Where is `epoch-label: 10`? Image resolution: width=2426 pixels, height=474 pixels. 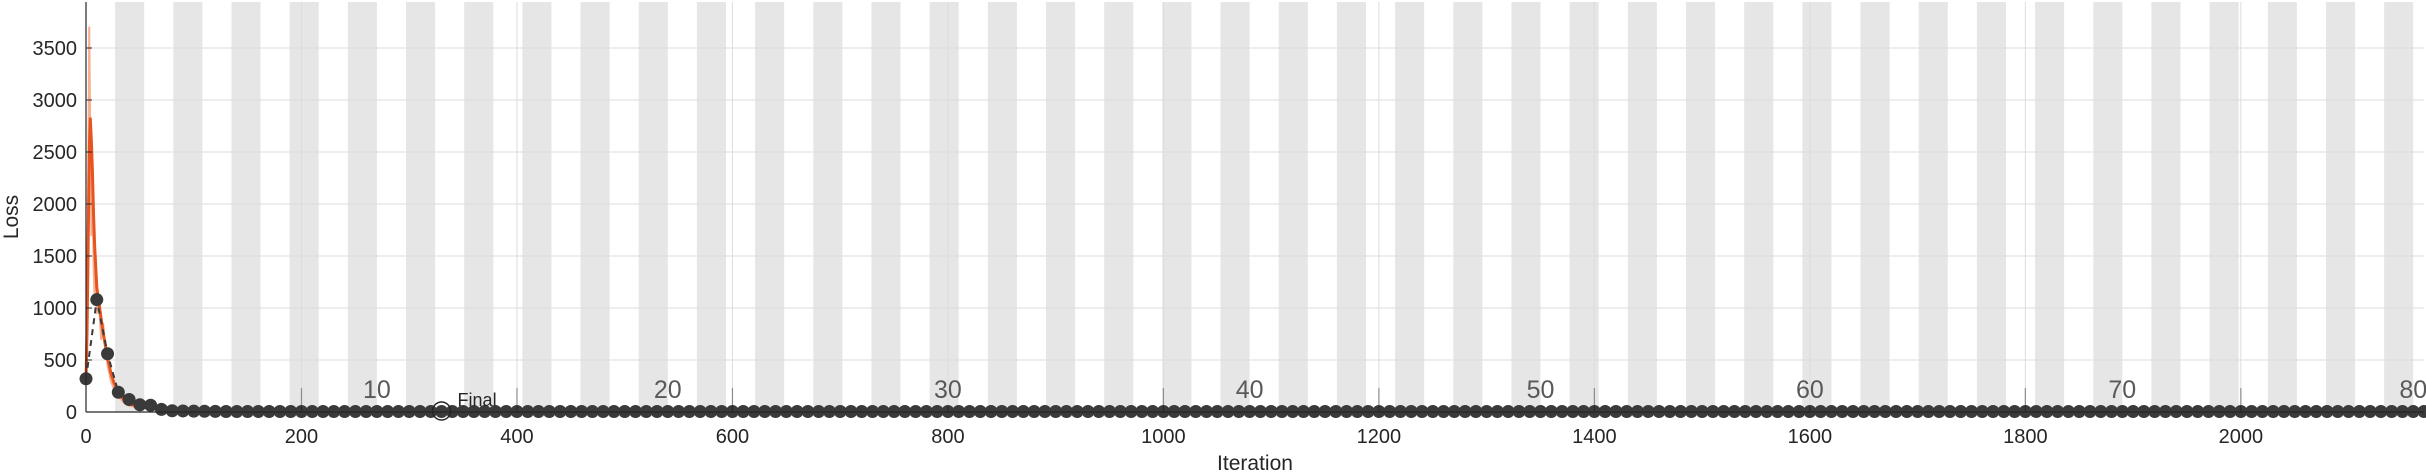
epoch-label: 10 is located at coordinates (377, 390).